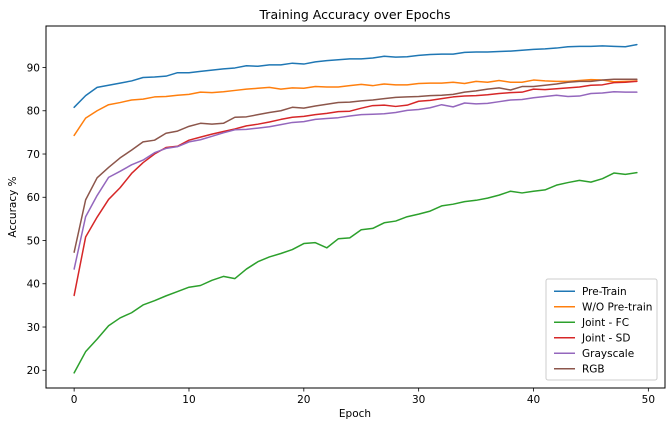 Image resolution: width=672 pixels, height=428 pixels. Describe the element at coordinates (33, 198) in the screenshot. I see `y-tick-label: 60` at that location.